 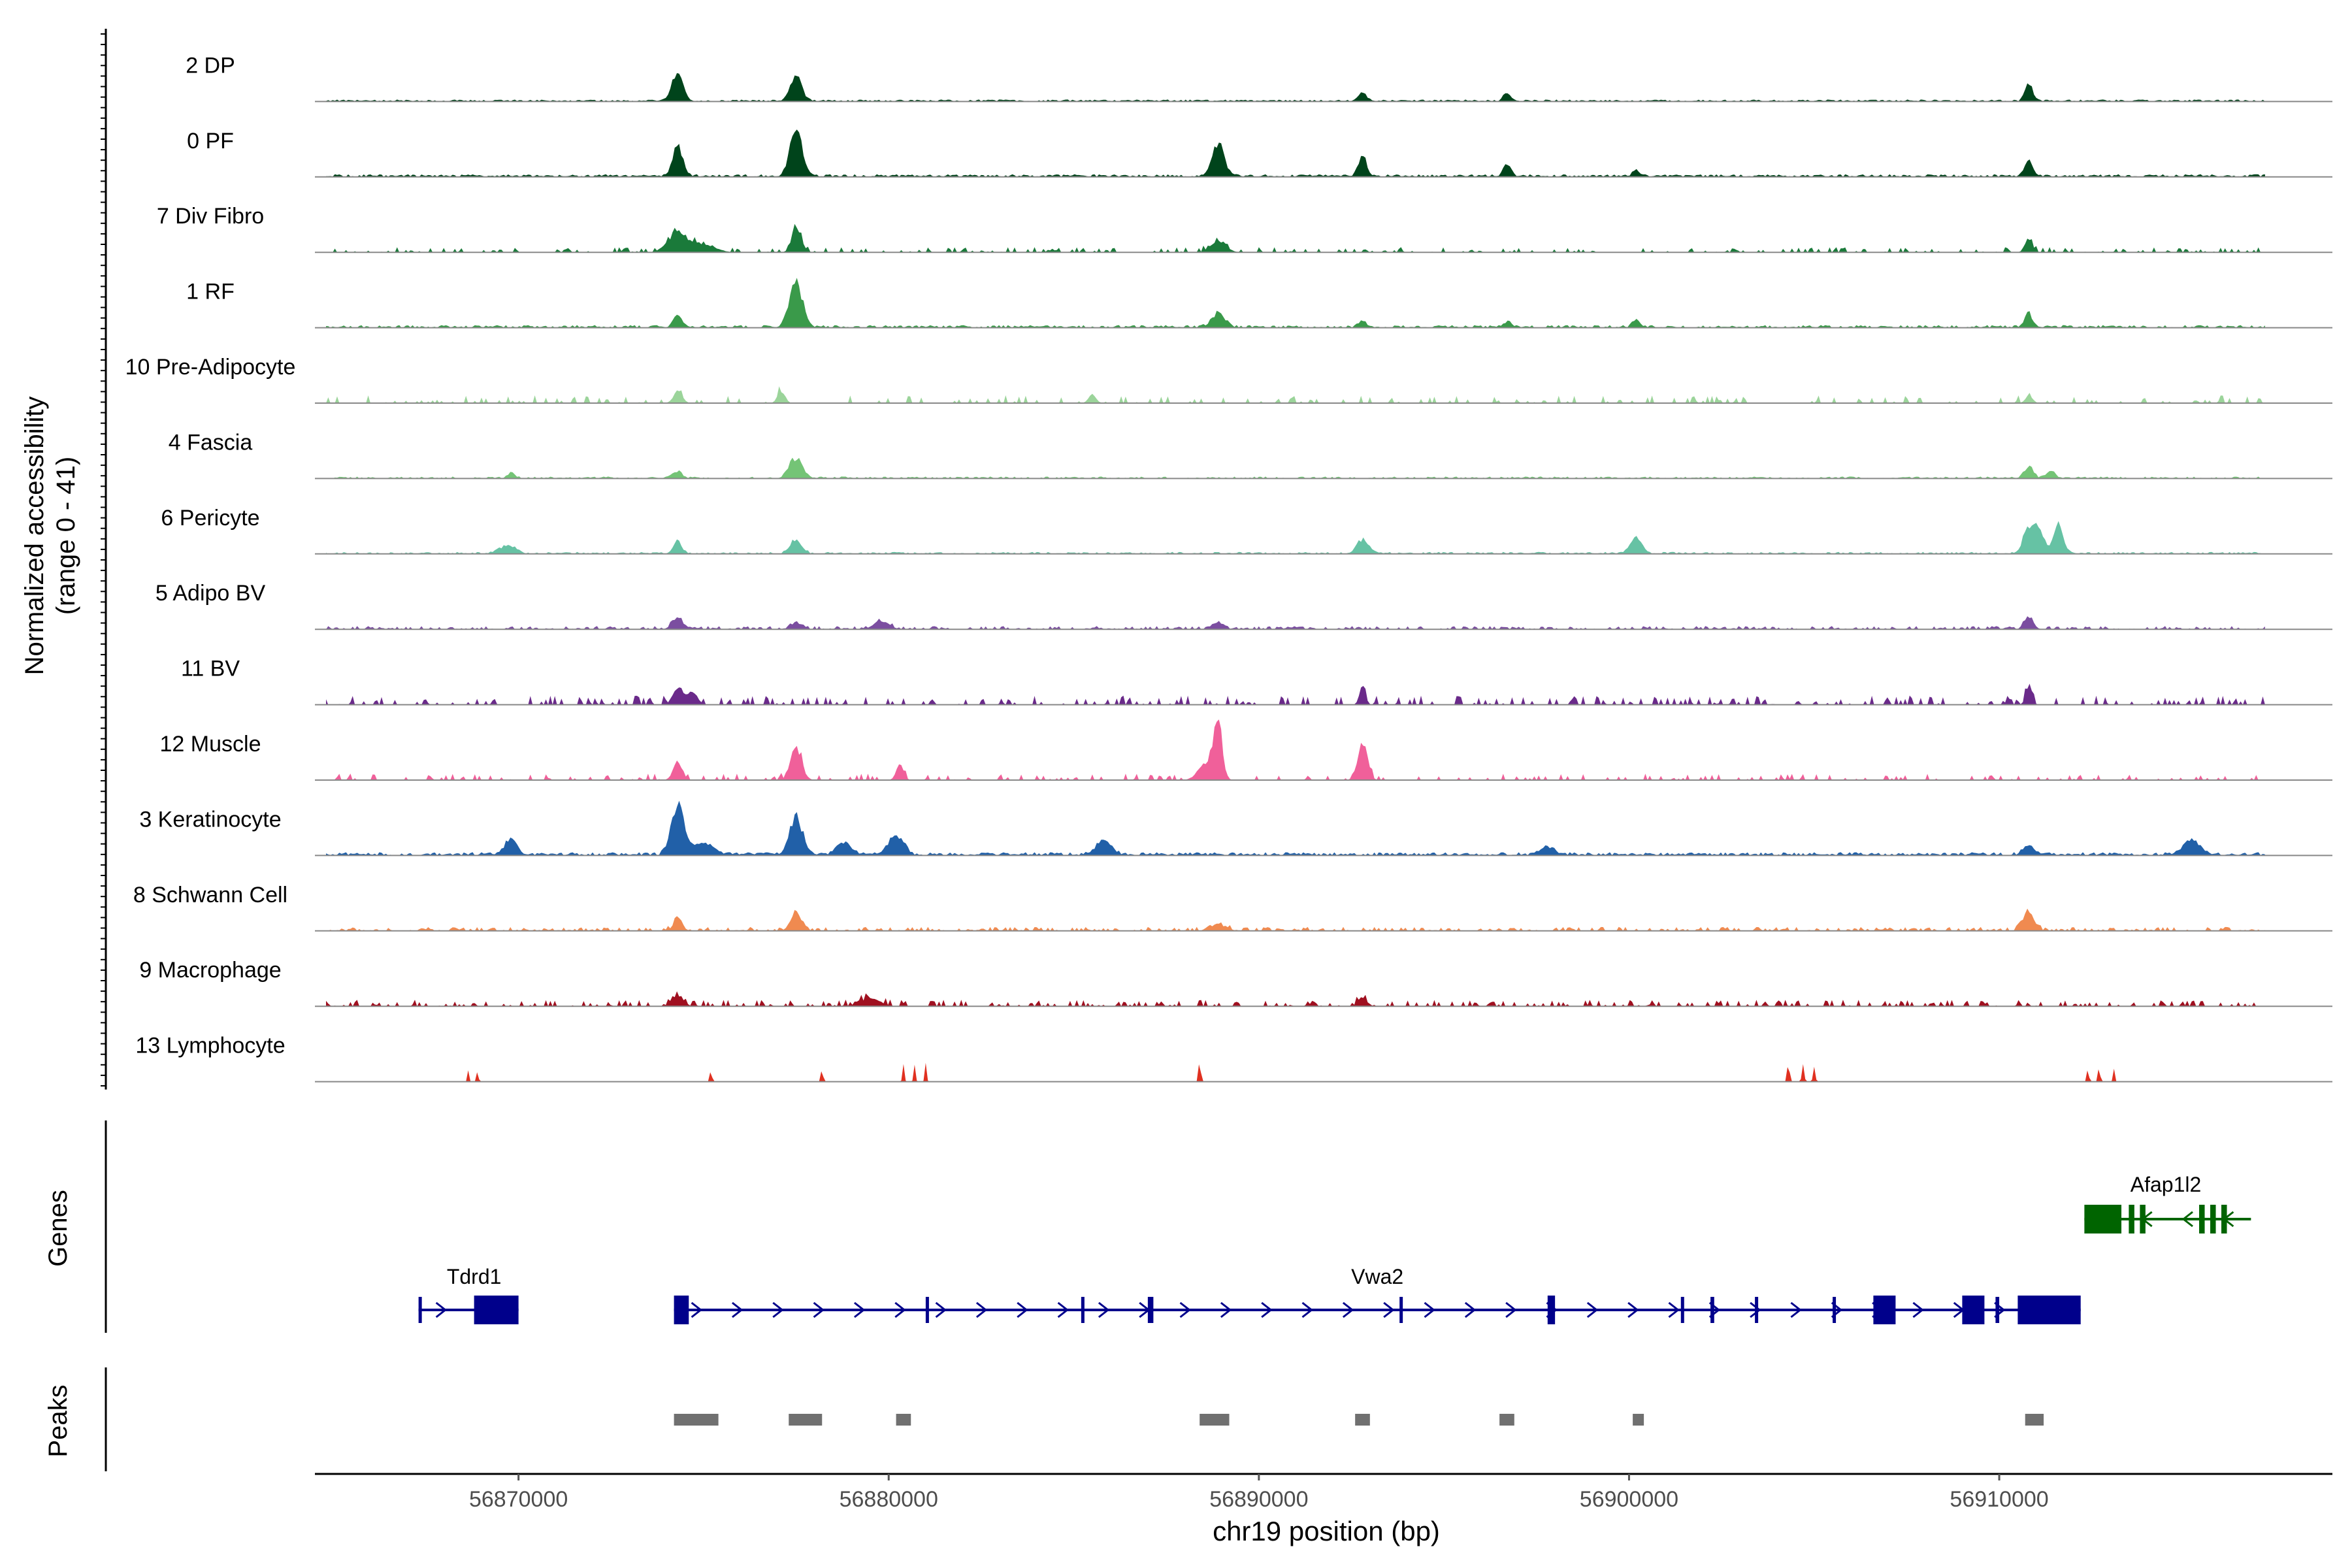 I want to click on track-1-rf: 1 RF, so click(x=1259, y=303).